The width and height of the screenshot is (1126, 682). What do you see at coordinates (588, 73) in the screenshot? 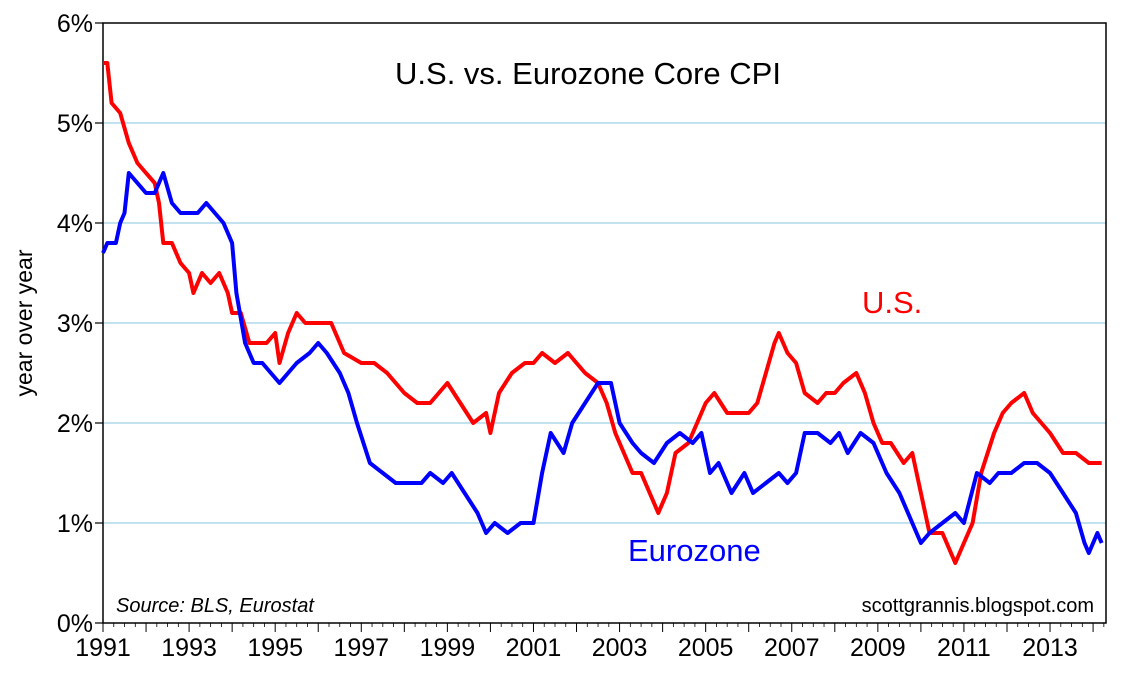
I see `chart-title: U.S. vs. Eurozone Core CPI` at bounding box center [588, 73].